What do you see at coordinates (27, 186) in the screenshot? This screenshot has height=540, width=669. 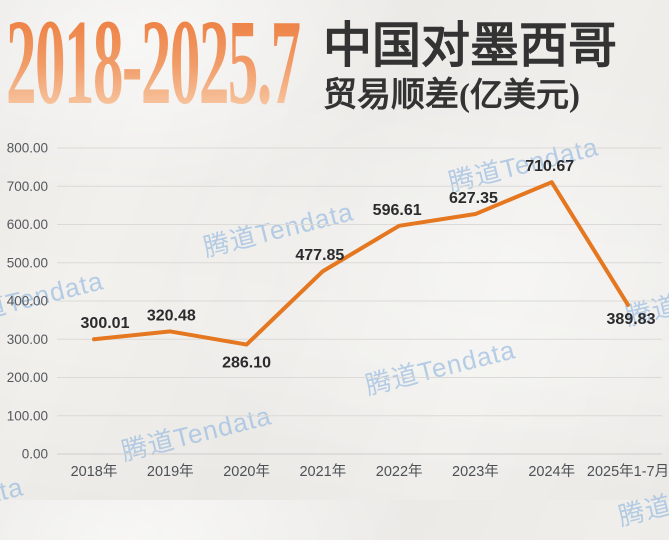 I see `y-axis-tick-label: 700.00` at bounding box center [27, 186].